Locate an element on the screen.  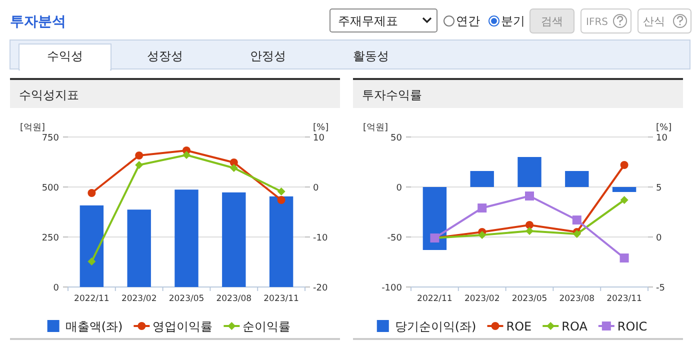
y2-tick-label: -5 is located at coordinates (660, 289).